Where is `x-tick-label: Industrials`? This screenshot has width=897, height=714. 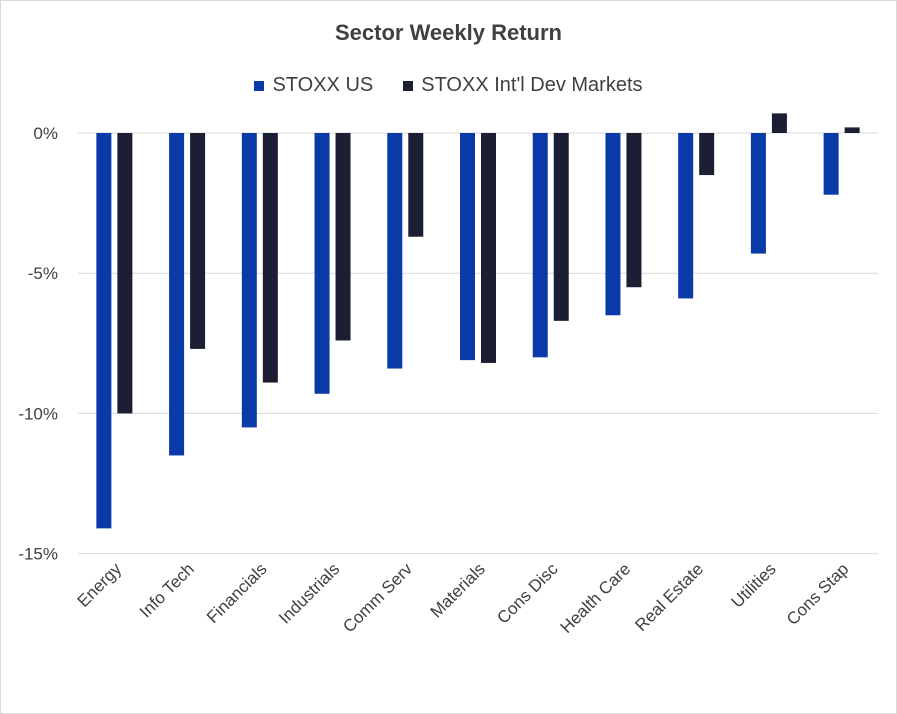
x-tick-label: Industrials is located at coordinates (309, 593).